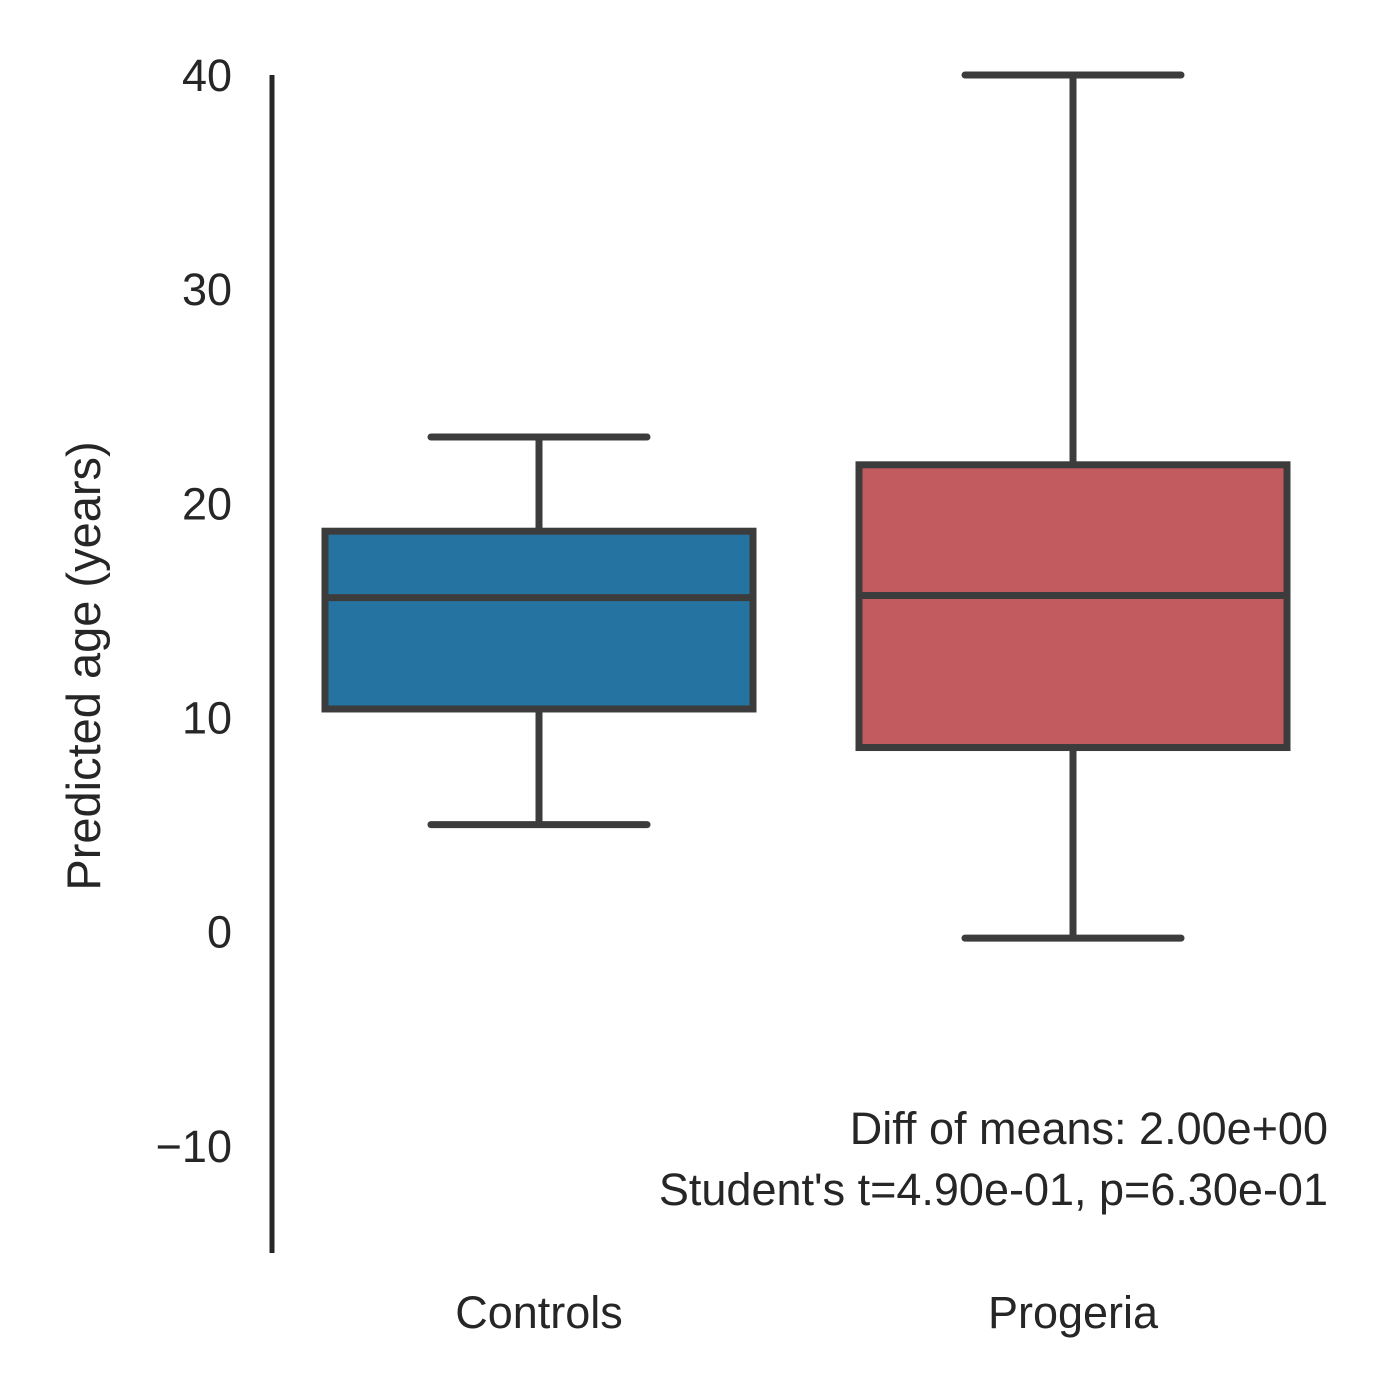  I want to click on y-tick-label: 0, so click(219, 932).